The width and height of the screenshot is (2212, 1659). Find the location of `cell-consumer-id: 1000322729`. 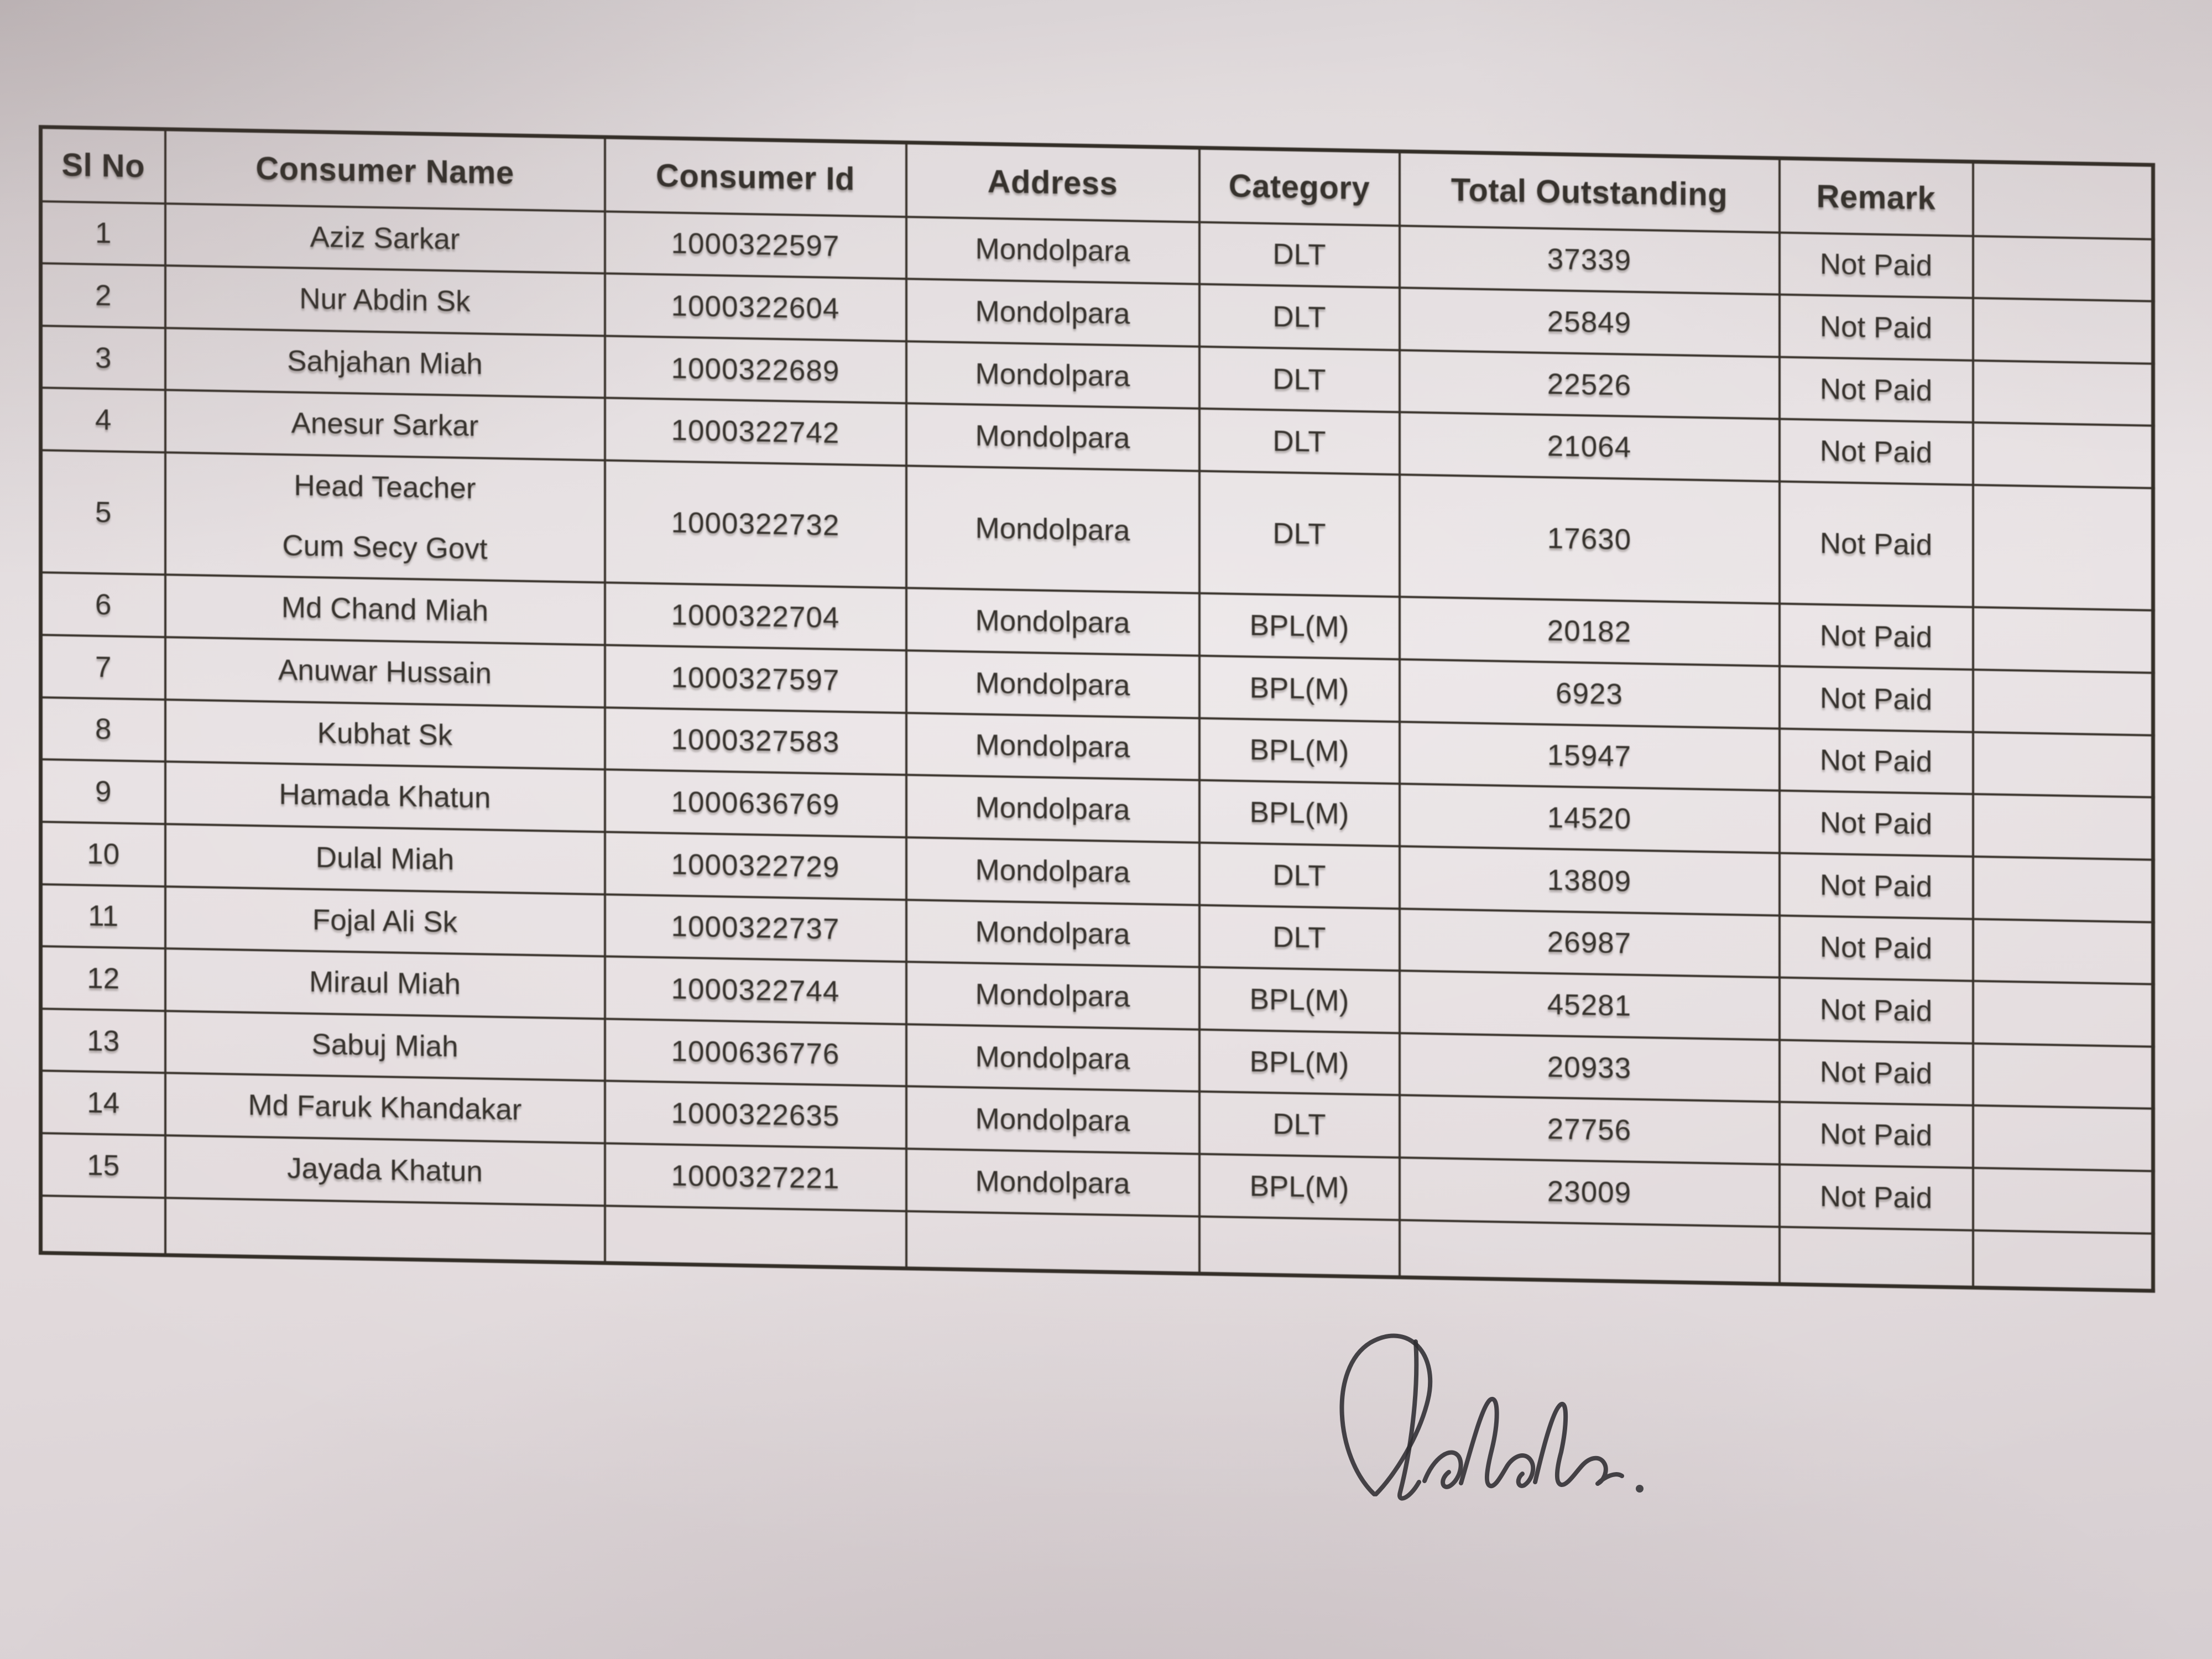

cell-consumer-id: 1000322729 is located at coordinates (755, 866).